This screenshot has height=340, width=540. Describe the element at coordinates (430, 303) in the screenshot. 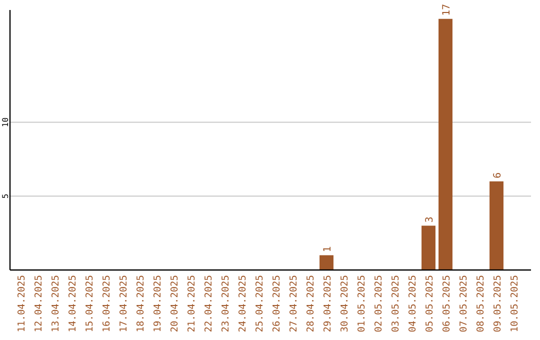

I see `x-tick-label: 05.05.2025` at that location.